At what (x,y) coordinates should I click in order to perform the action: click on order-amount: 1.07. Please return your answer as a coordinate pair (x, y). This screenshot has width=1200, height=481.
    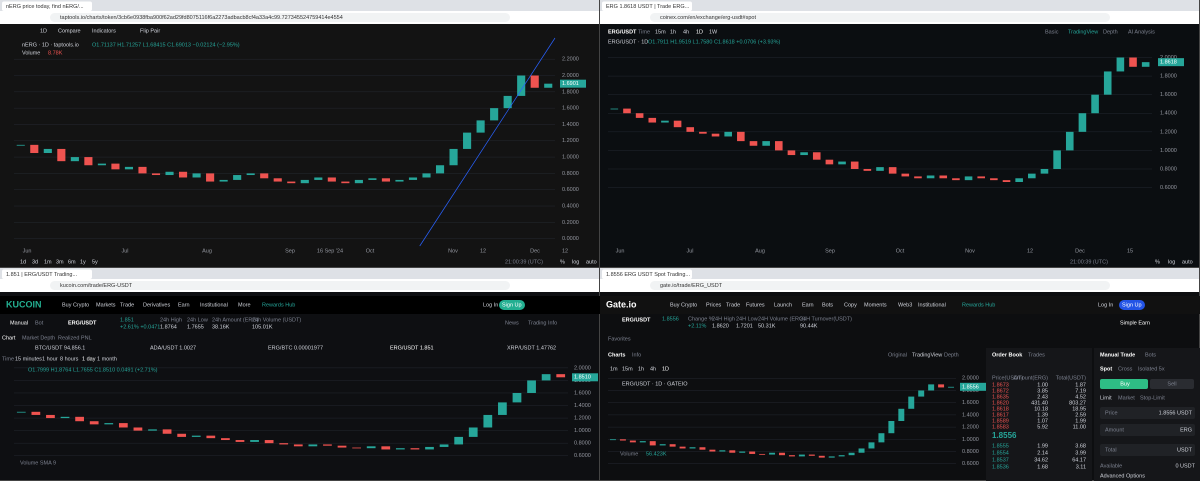
    Looking at the image, I should click on (1042, 421).